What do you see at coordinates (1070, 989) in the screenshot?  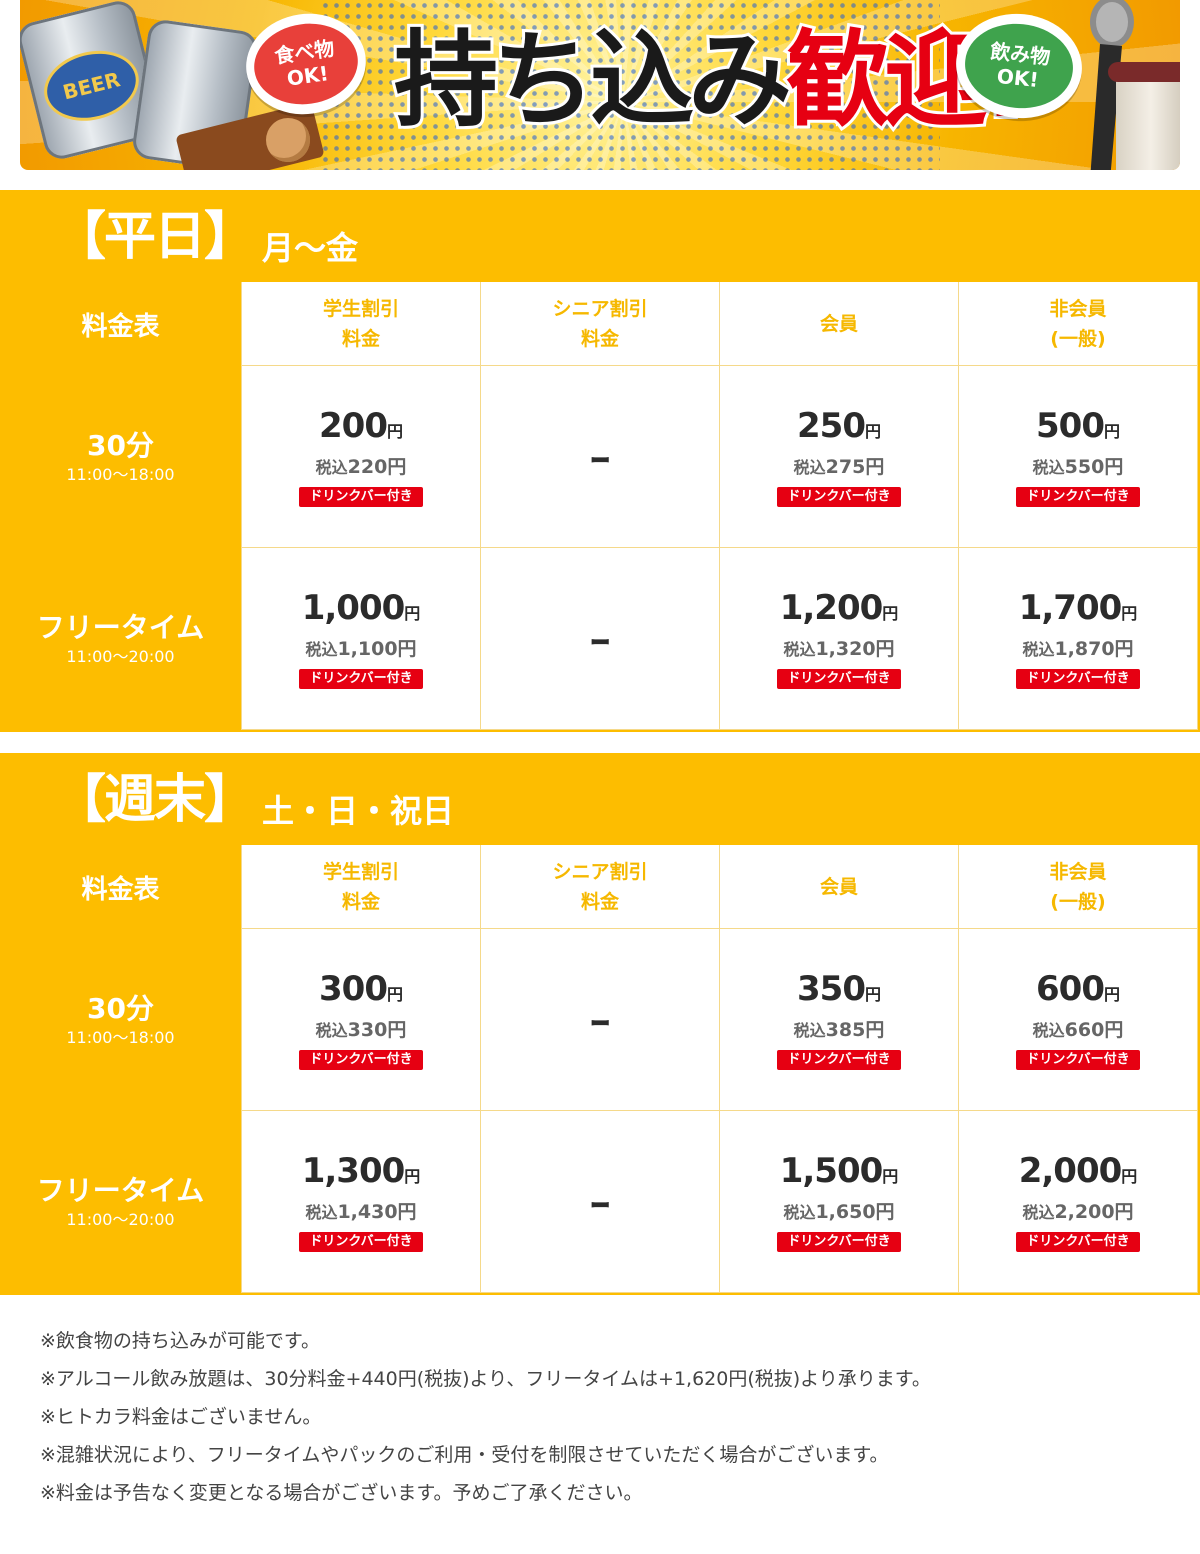 I see `price-value: 600` at bounding box center [1070, 989].